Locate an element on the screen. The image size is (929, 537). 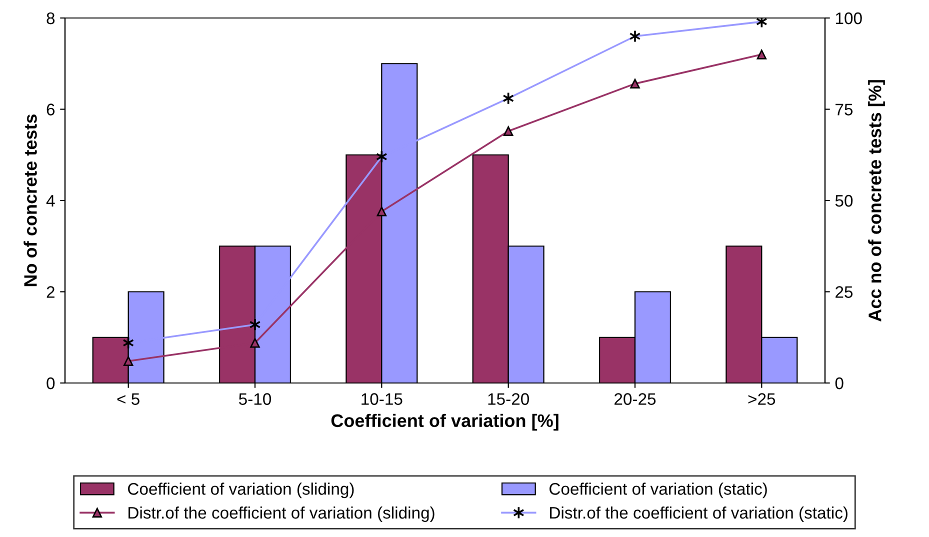
y2-tick-label: 25 is located at coordinates (844, 292).